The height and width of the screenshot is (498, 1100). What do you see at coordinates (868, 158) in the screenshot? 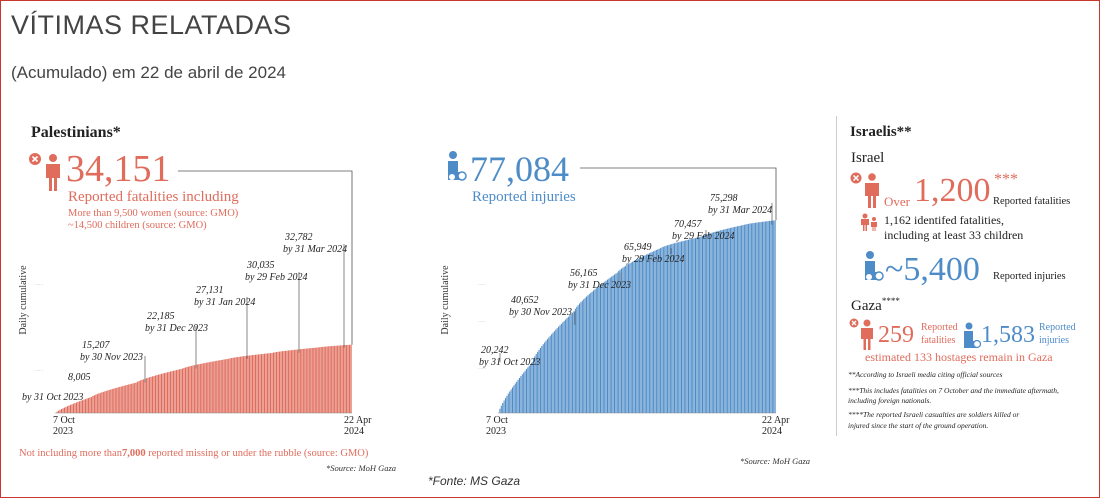
I see `israel-label: Israel` at bounding box center [868, 158].